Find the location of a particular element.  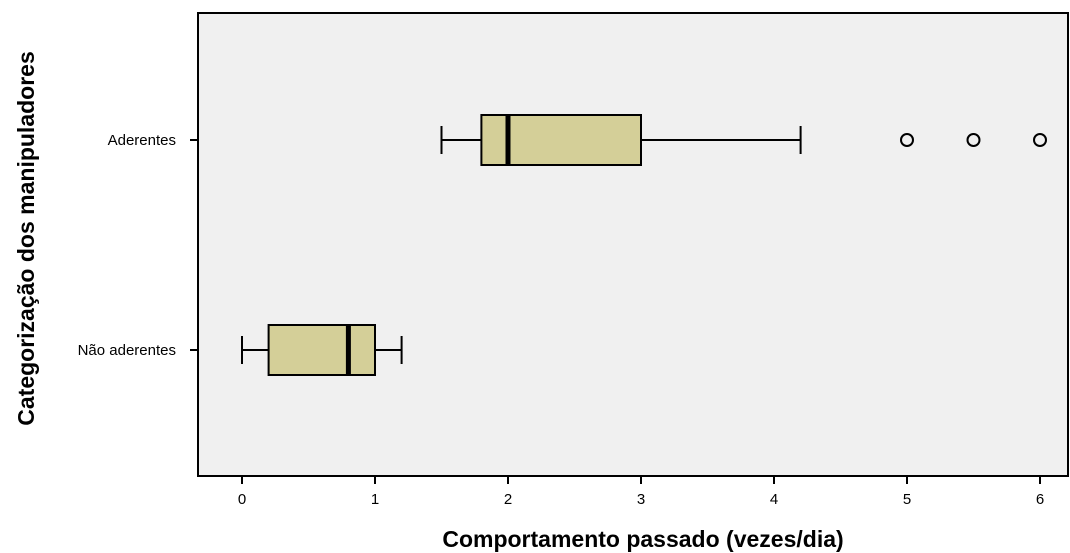

x-tick-label: 6 is located at coordinates (1040, 499).